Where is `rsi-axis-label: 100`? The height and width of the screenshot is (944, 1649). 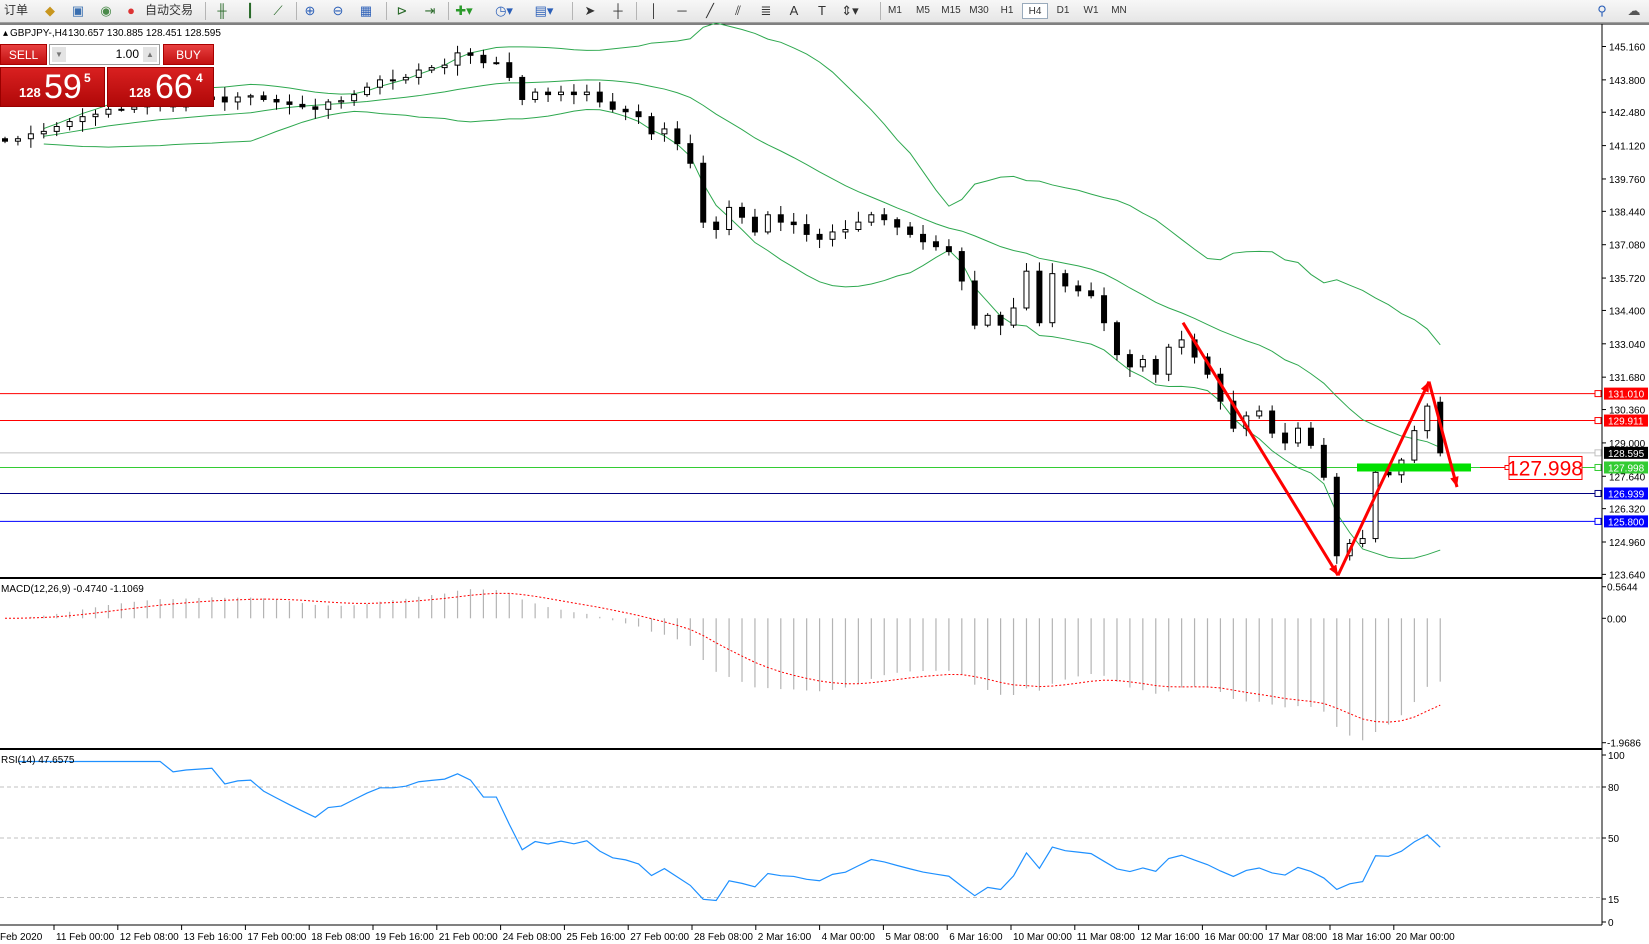 rsi-axis-label: 100 is located at coordinates (1616, 756).